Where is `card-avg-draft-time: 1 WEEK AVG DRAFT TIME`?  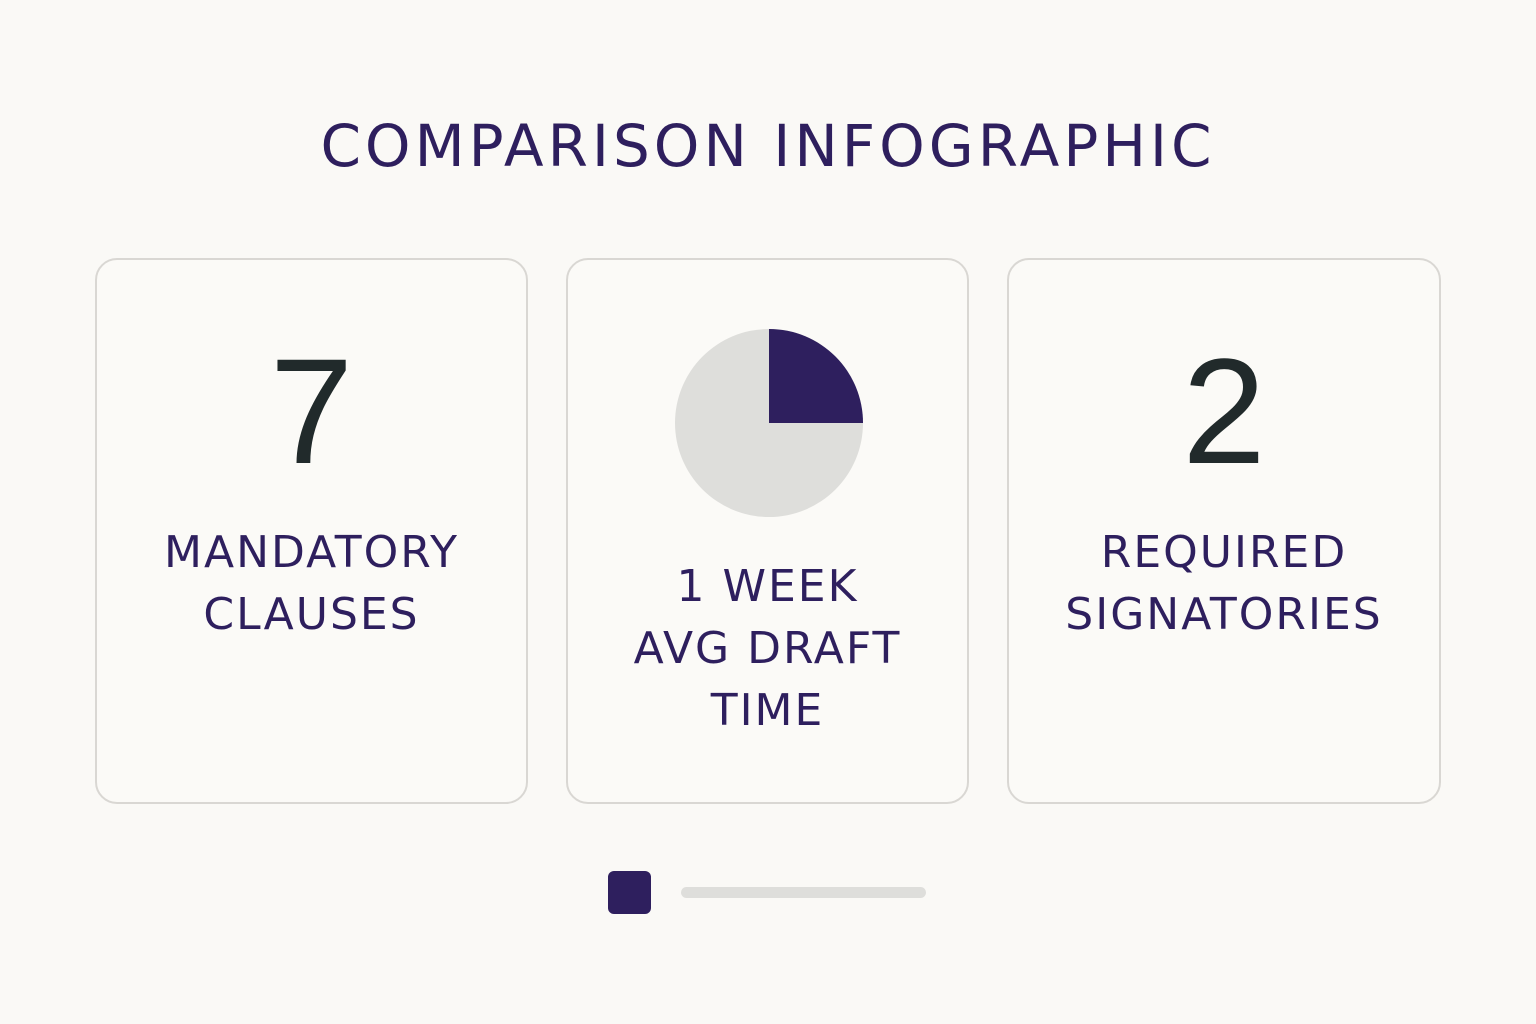 card-avg-draft-time: 1 WEEK AVG DRAFT TIME is located at coordinates (767, 531).